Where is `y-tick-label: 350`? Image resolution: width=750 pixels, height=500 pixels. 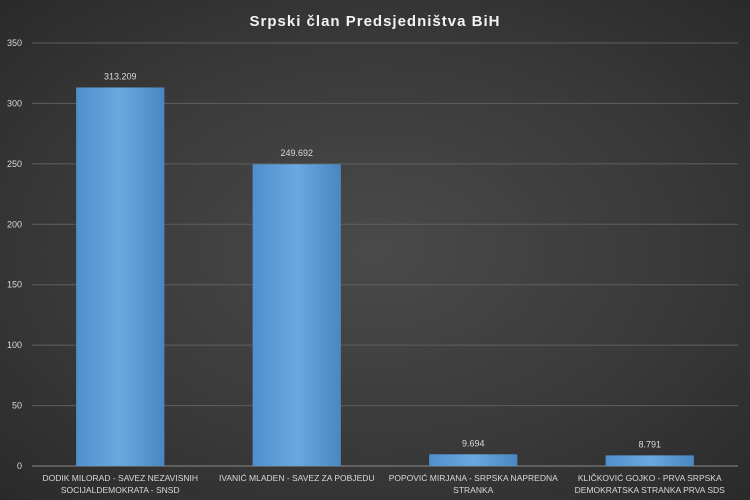 y-tick-label: 350 is located at coordinates (14, 43).